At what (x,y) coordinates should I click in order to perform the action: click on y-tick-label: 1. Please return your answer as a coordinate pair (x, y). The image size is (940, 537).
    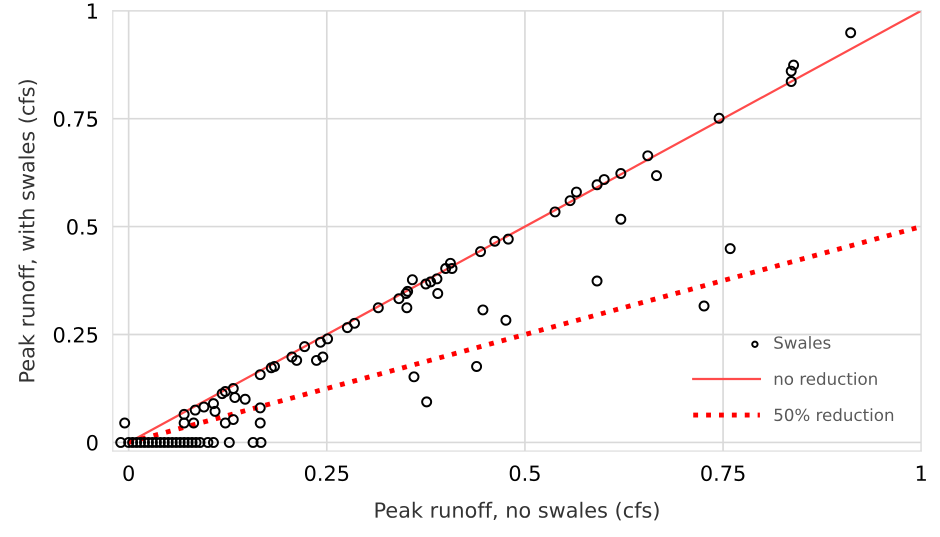
    Looking at the image, I should click on (92, 11).